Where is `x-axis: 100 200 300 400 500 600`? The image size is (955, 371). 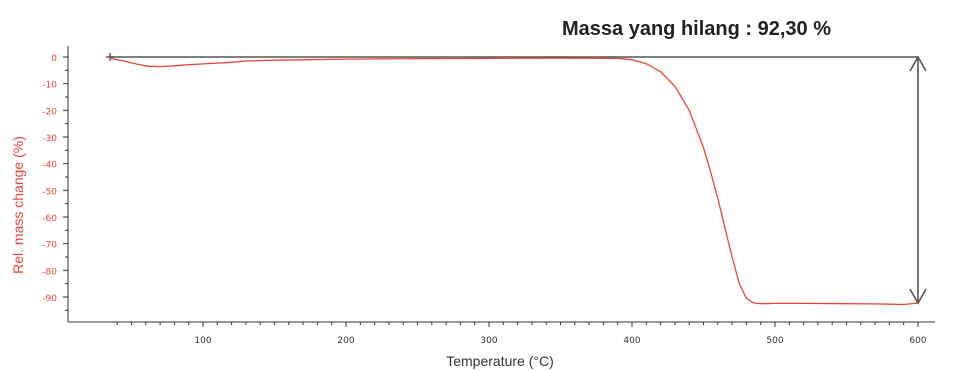 x-axis: 100 200 300 400 500 600 is located at coordinates (501, 333).